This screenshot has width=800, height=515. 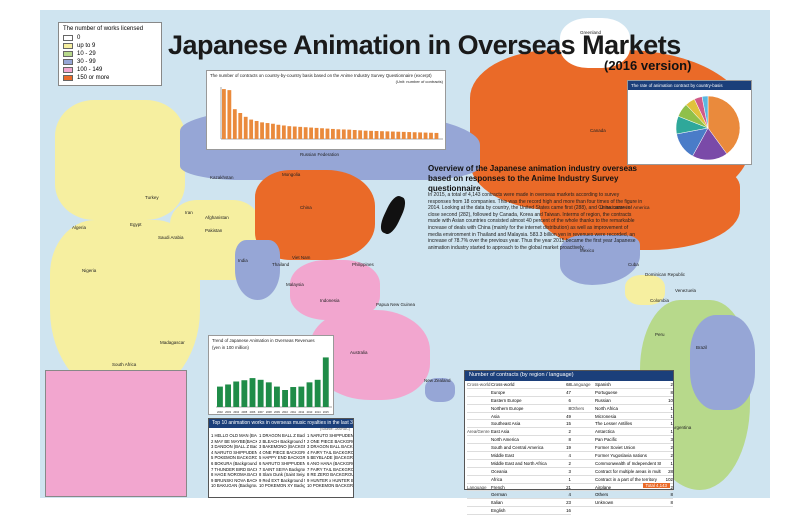 I want to click on table-row: German 4, so click(x=519, y=495).